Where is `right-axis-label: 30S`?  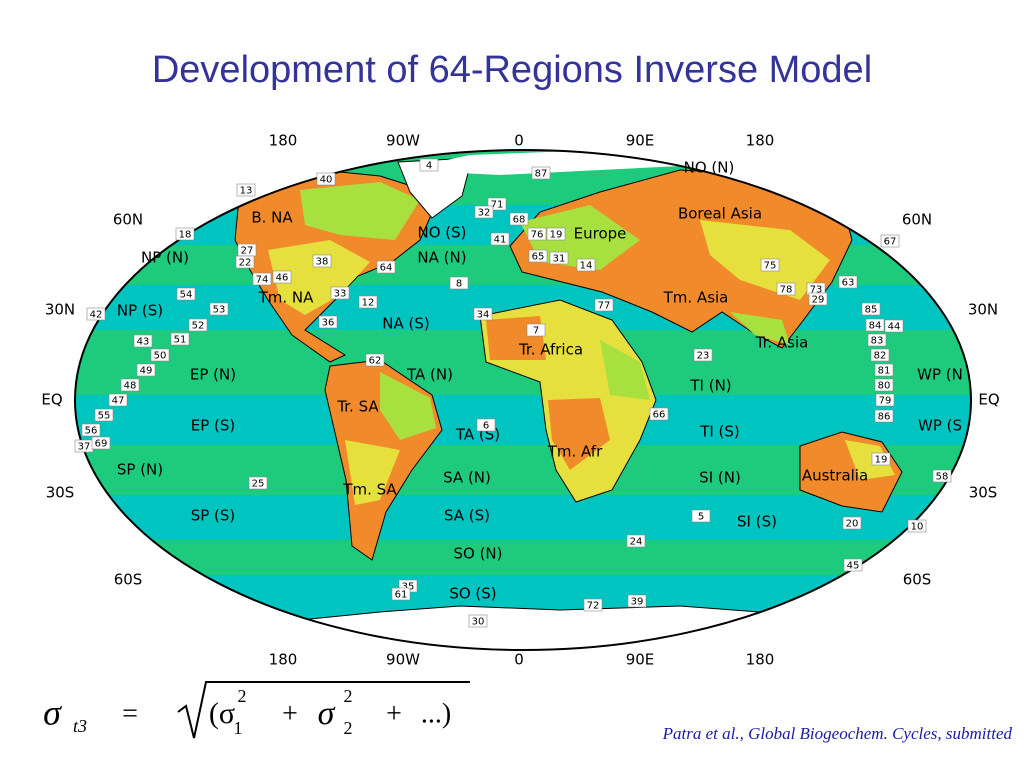
right-axis-label: 30S is located at coordinates (983, 493).